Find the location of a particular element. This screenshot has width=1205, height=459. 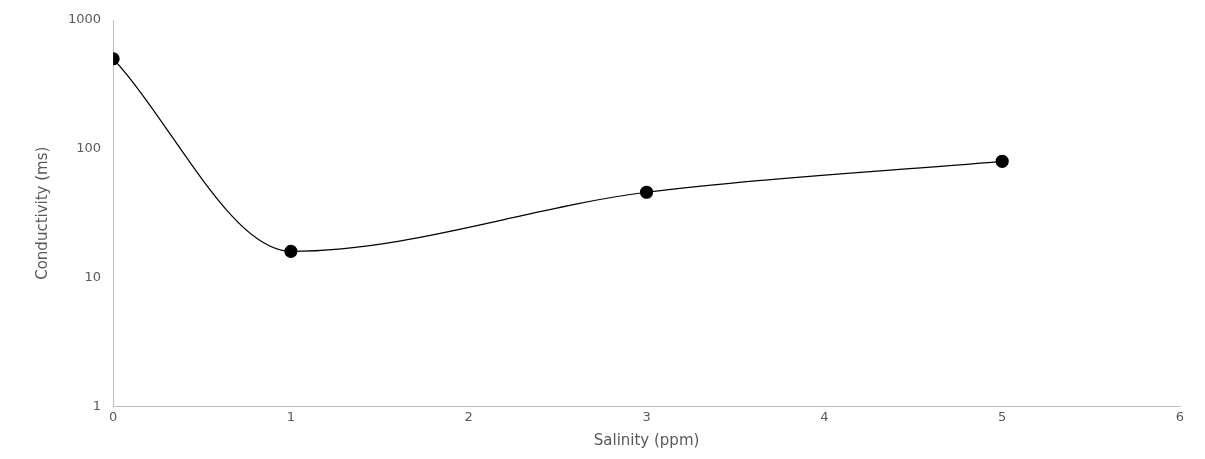

x-tick-label: 0 is located at coordinates (113, 416).